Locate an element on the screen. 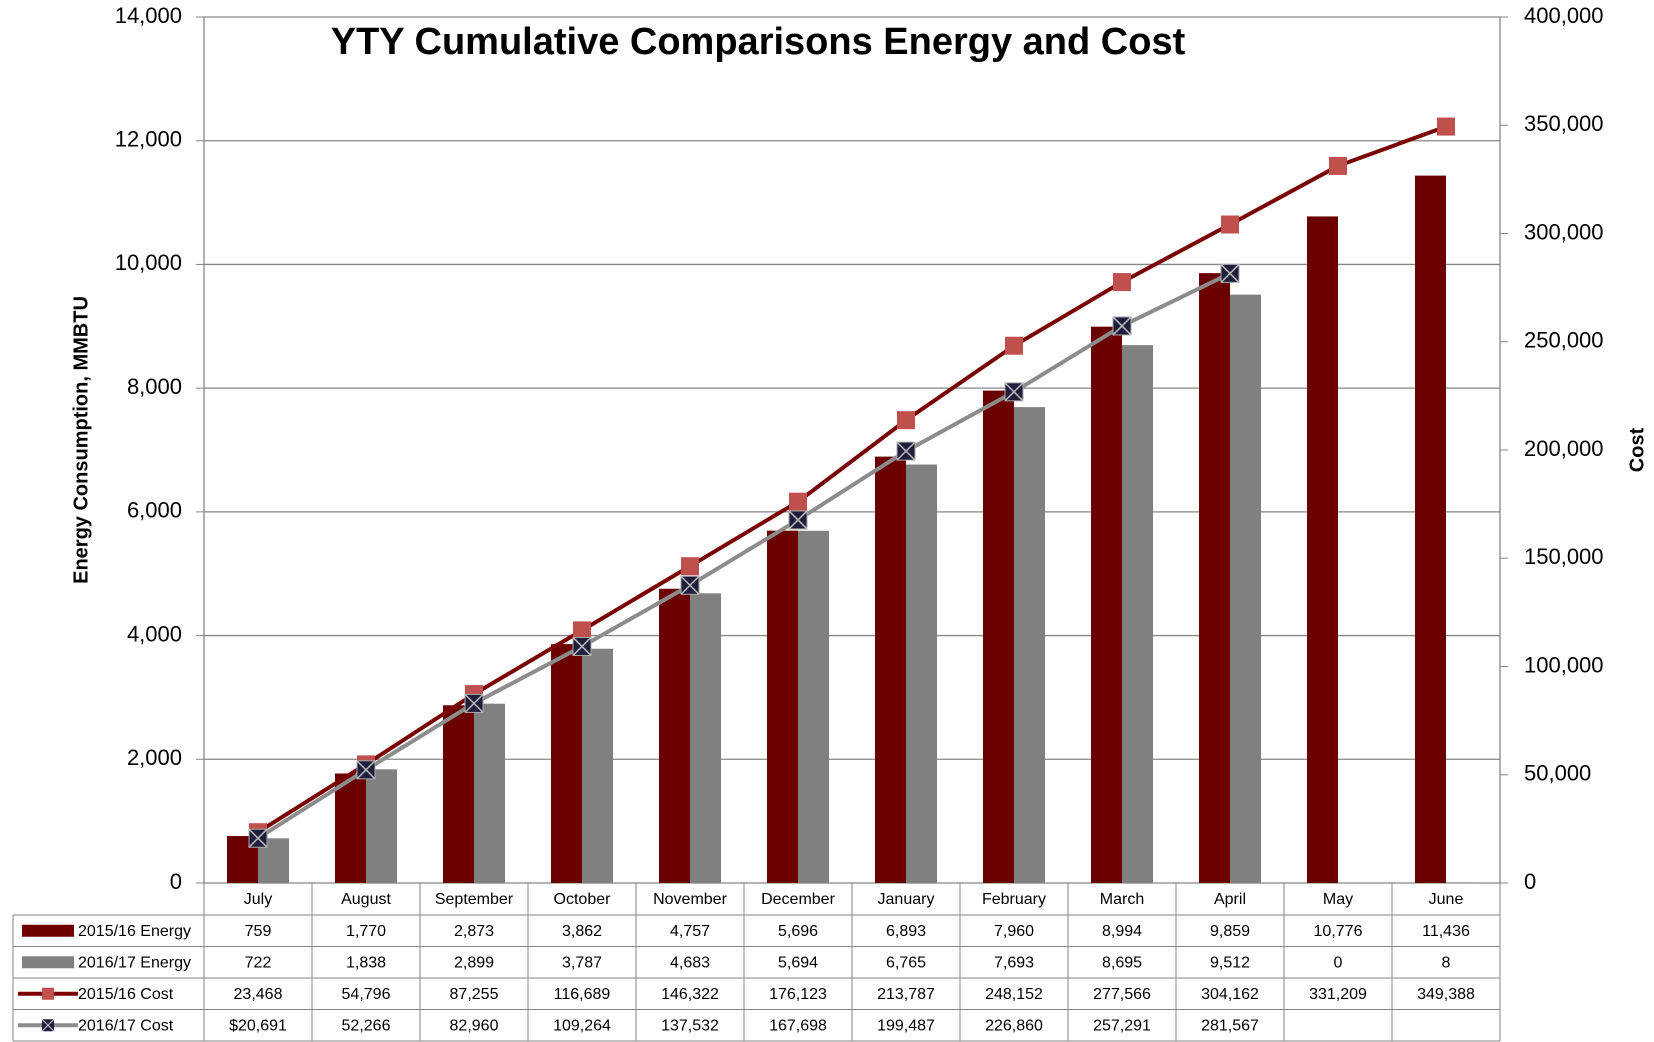 This screenshot has width=1654, height=1042. legend-cross is located at coordinates (48, 1025).